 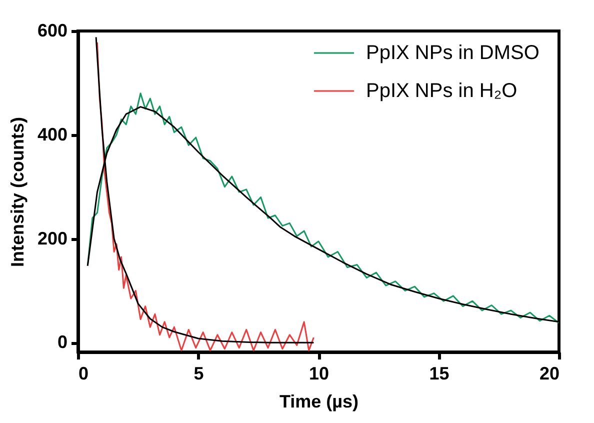 I want to click on x-tick-label: 10, so click(x=319, y=374).